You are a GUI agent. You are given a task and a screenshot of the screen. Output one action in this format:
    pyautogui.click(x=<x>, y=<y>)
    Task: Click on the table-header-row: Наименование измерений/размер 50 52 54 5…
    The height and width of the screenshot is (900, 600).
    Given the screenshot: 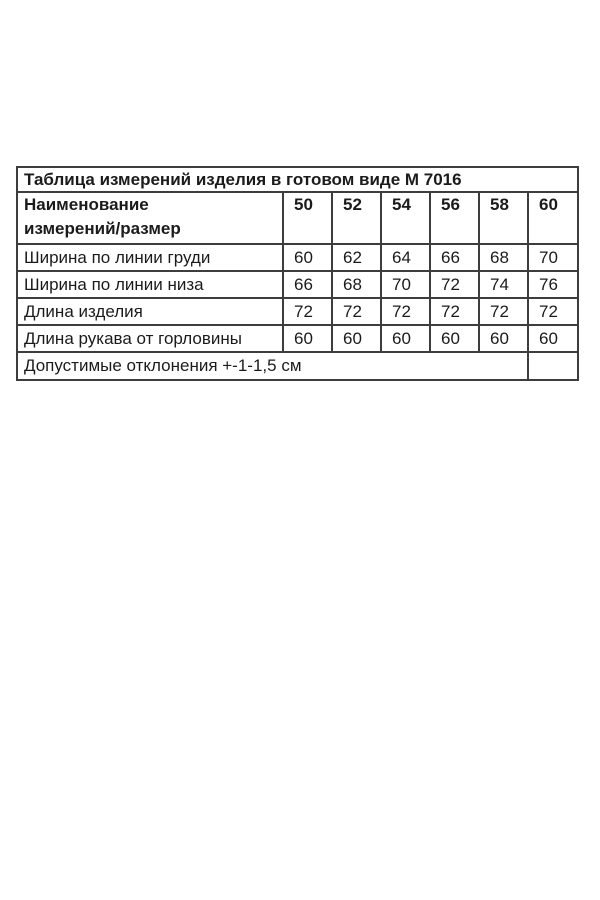 What is the action you would take?
    pyautogui.click(x=297, y=218)
    